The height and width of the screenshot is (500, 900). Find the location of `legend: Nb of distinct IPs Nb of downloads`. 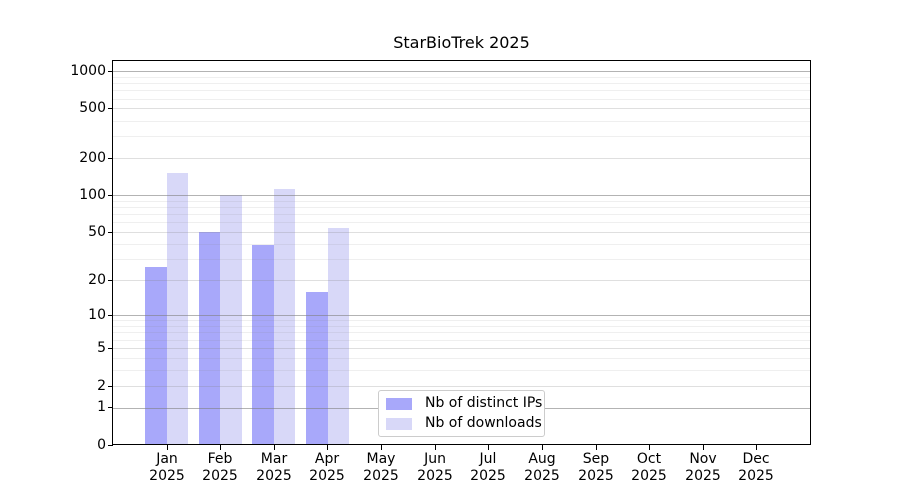

legend: Nb of distinct IPs Nb of downloads is located at coordinates (461, 413).